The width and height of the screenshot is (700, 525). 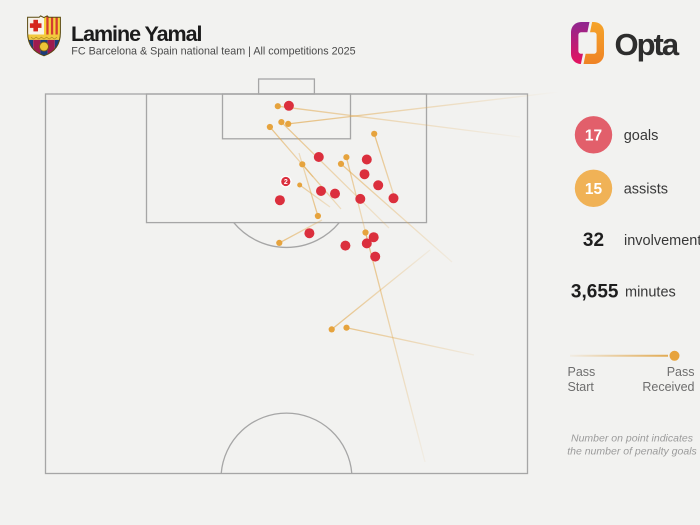 What do you see at coordinates (593, 135) in the screenshot?
I see `svg-text: 17` at bounding box center [593, 135].